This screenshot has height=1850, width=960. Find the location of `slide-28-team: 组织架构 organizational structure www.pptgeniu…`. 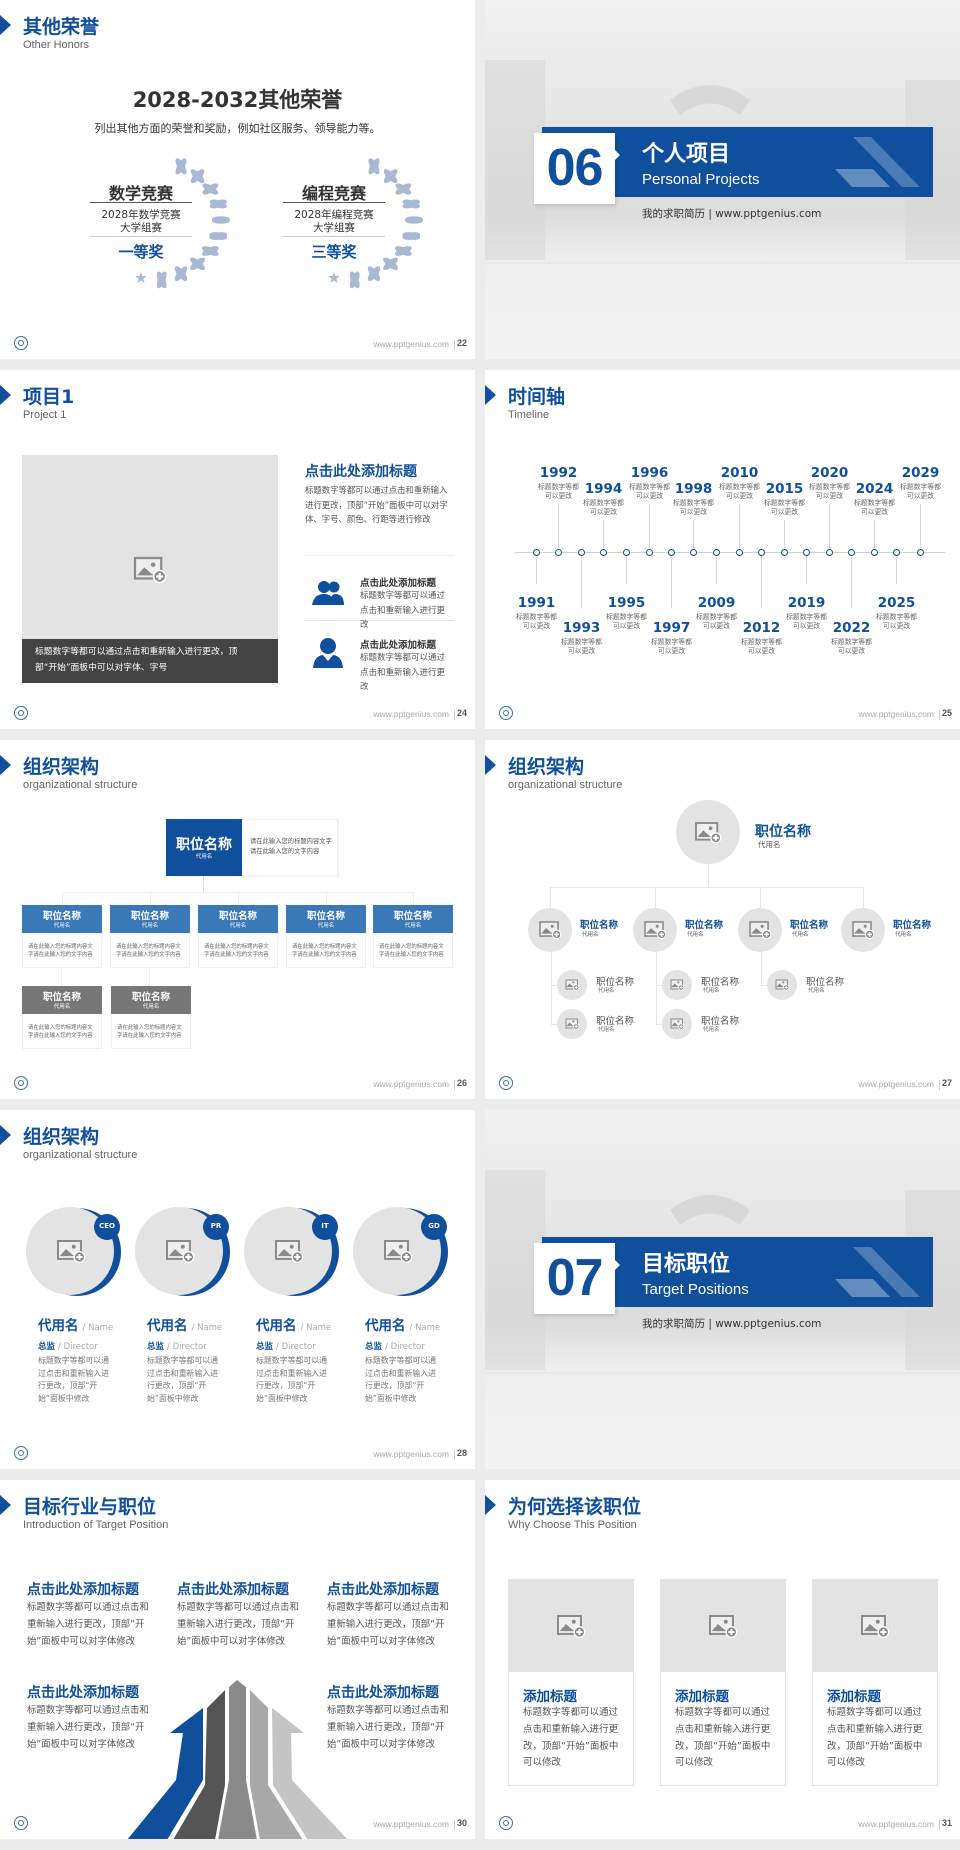

slide-28-team: 组织架构 organizational structure www.pptgeniu… is located at coordinates (237, 1289).